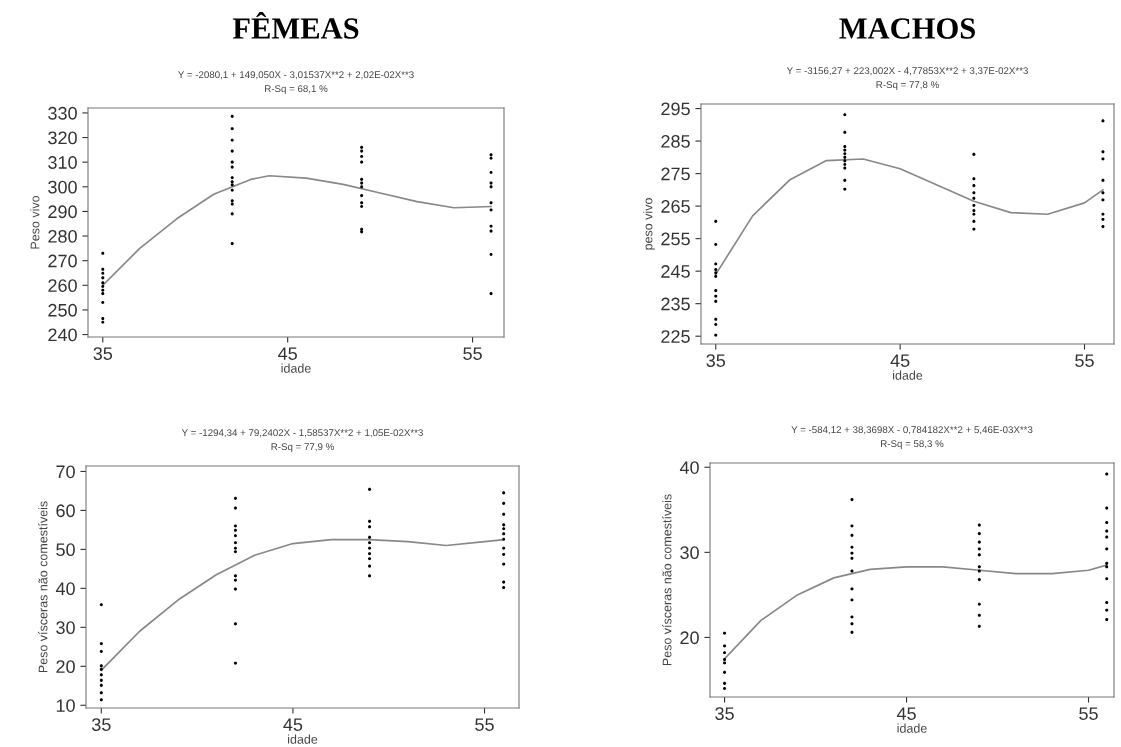 The width and height of the screenshot is (1121, 747). I want to click on y-tick-label: 295, so click(675, 109).